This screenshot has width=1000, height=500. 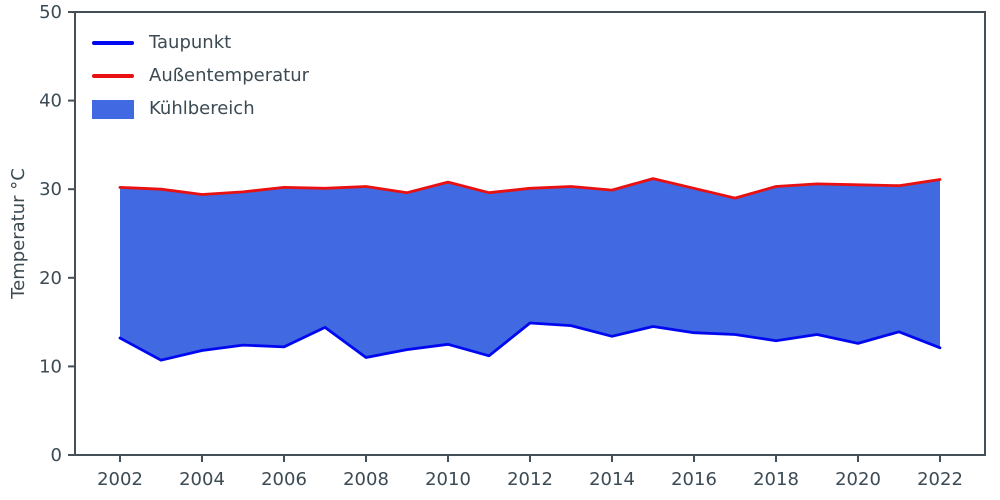 I want to click on legend-item-kuehlbereich: Kühlbereich, so click(x=200, y=109).